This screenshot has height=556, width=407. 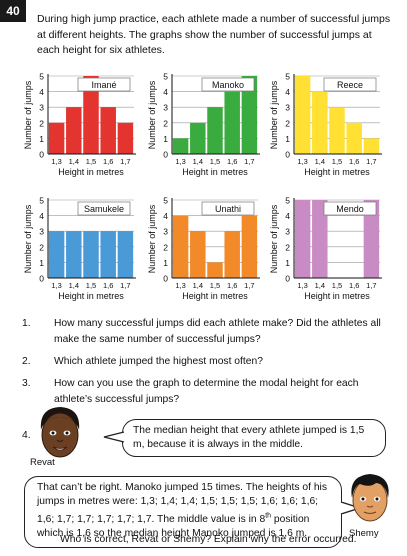 I want to click on question-number: 1., so click(x=26, y=323).